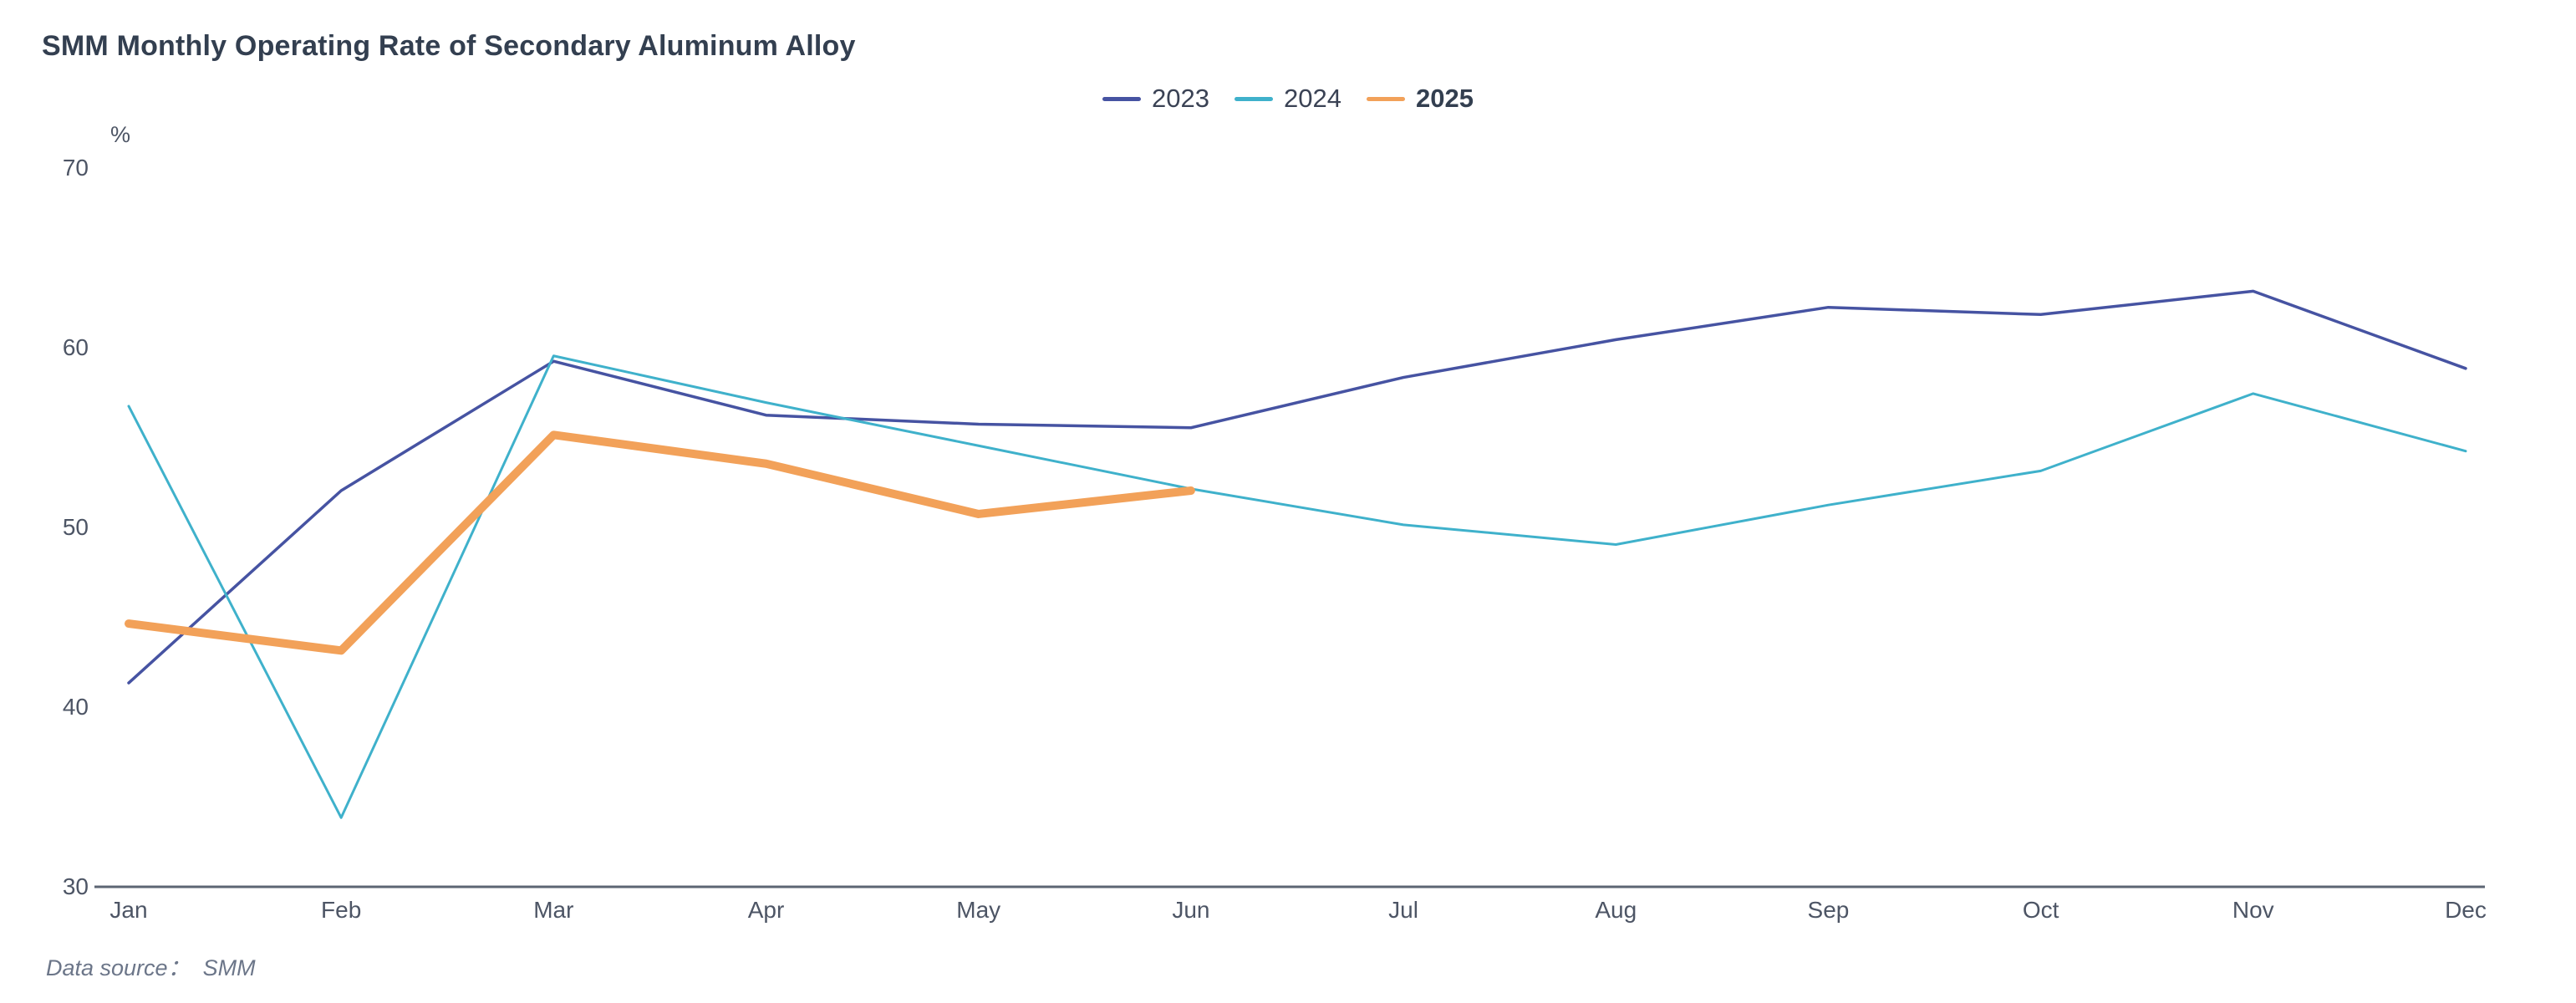 The image size is (2576, 1003). Describe the element at coordinates (1190, 910) in the screenshot. I see `x-tick-label: Jun` at that location.